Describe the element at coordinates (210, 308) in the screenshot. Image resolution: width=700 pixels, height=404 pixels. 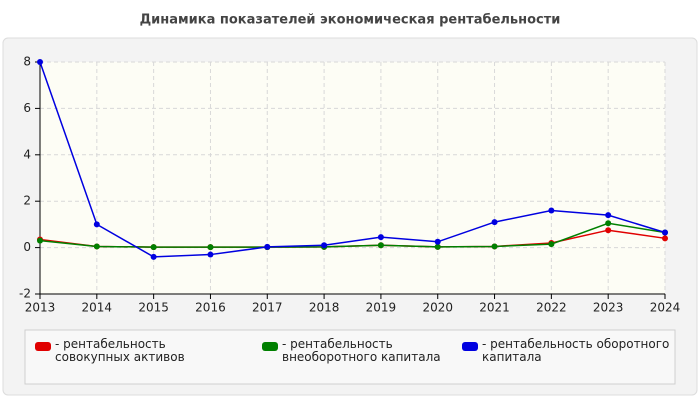
I see `x-tick-label: 2016` at that location.